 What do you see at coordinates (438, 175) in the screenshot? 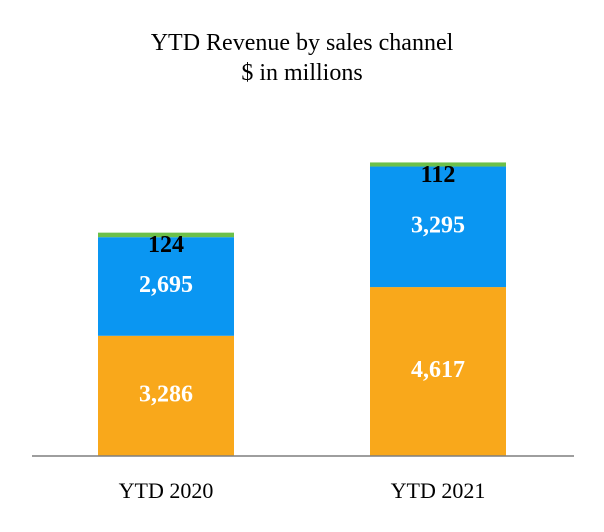
I see `data-label-2-3: 112` at bounding box center [438, 175].